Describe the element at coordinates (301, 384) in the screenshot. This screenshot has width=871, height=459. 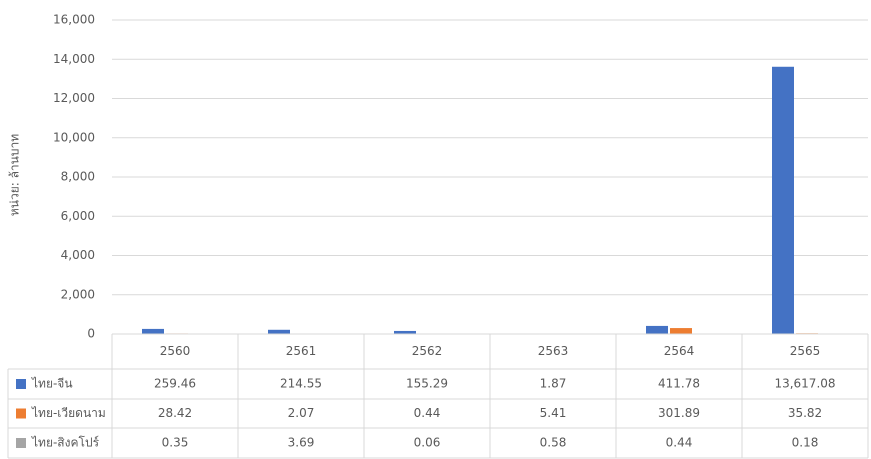
I see `table-value: 214.55` at that location.